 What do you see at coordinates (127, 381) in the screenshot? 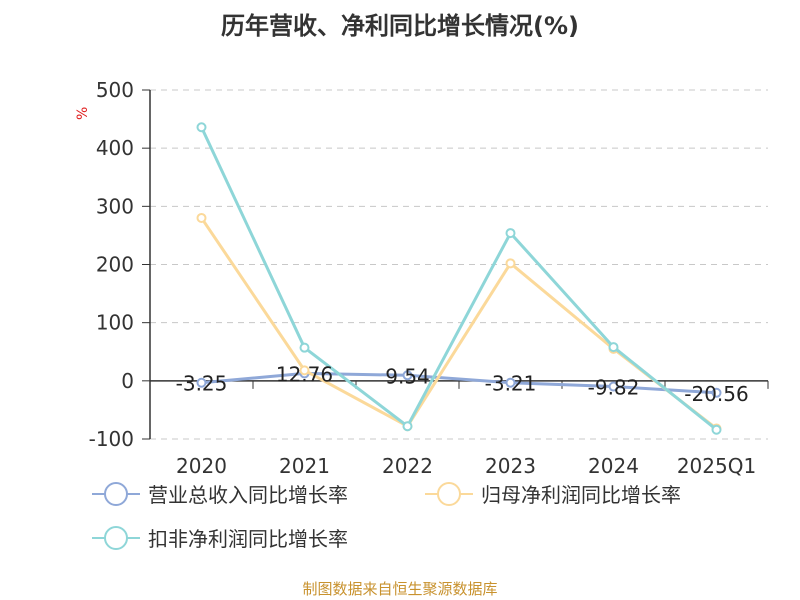
I see `y-tick-label: 0` at bounding box center [127, 381].